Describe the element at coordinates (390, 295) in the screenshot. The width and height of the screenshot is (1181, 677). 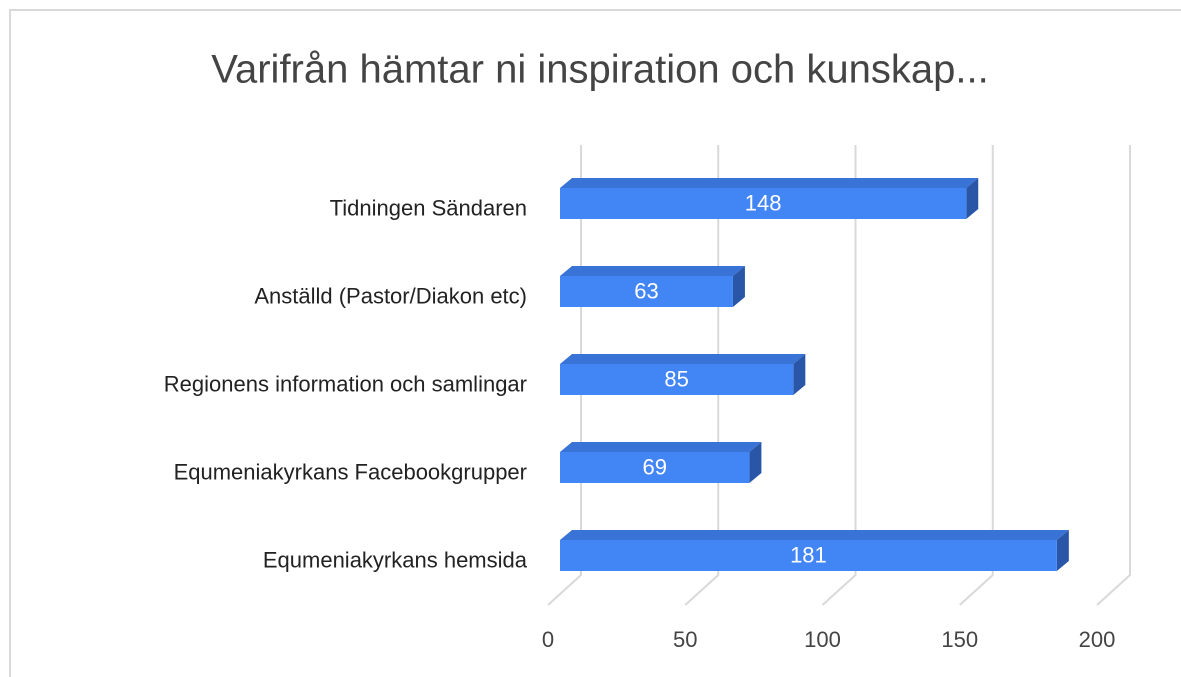
I see `y-tick-label: Anställd (Pastor/Diakon etc)` at that location.